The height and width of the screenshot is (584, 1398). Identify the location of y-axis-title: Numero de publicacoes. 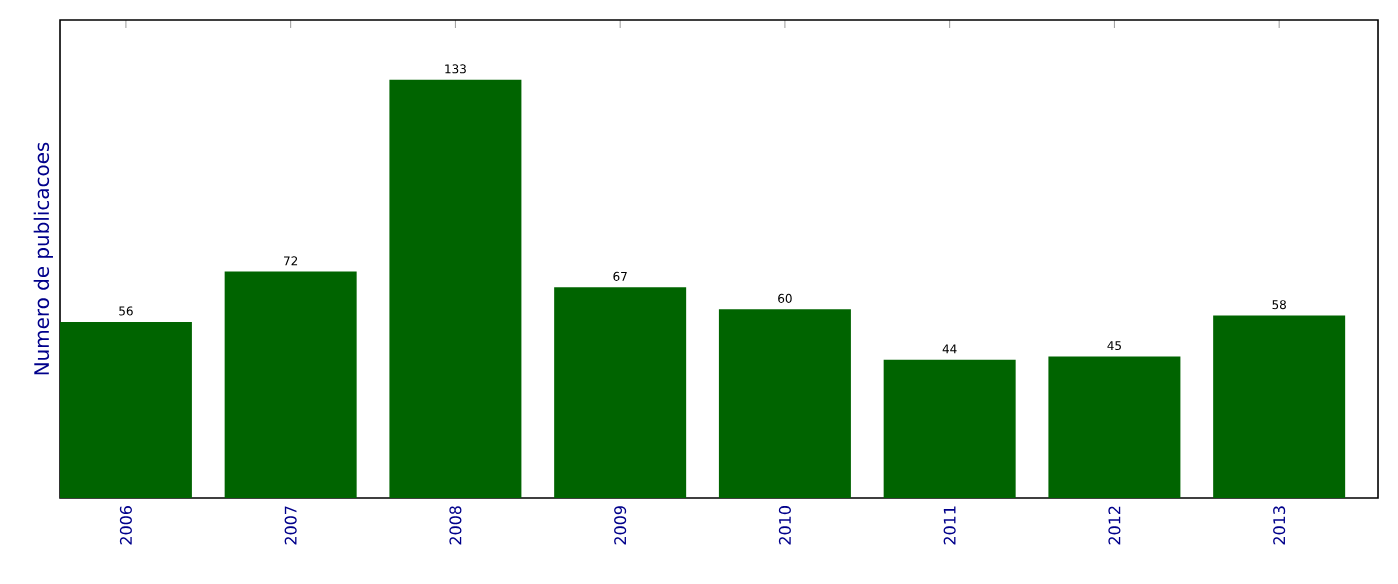
(43, 258).